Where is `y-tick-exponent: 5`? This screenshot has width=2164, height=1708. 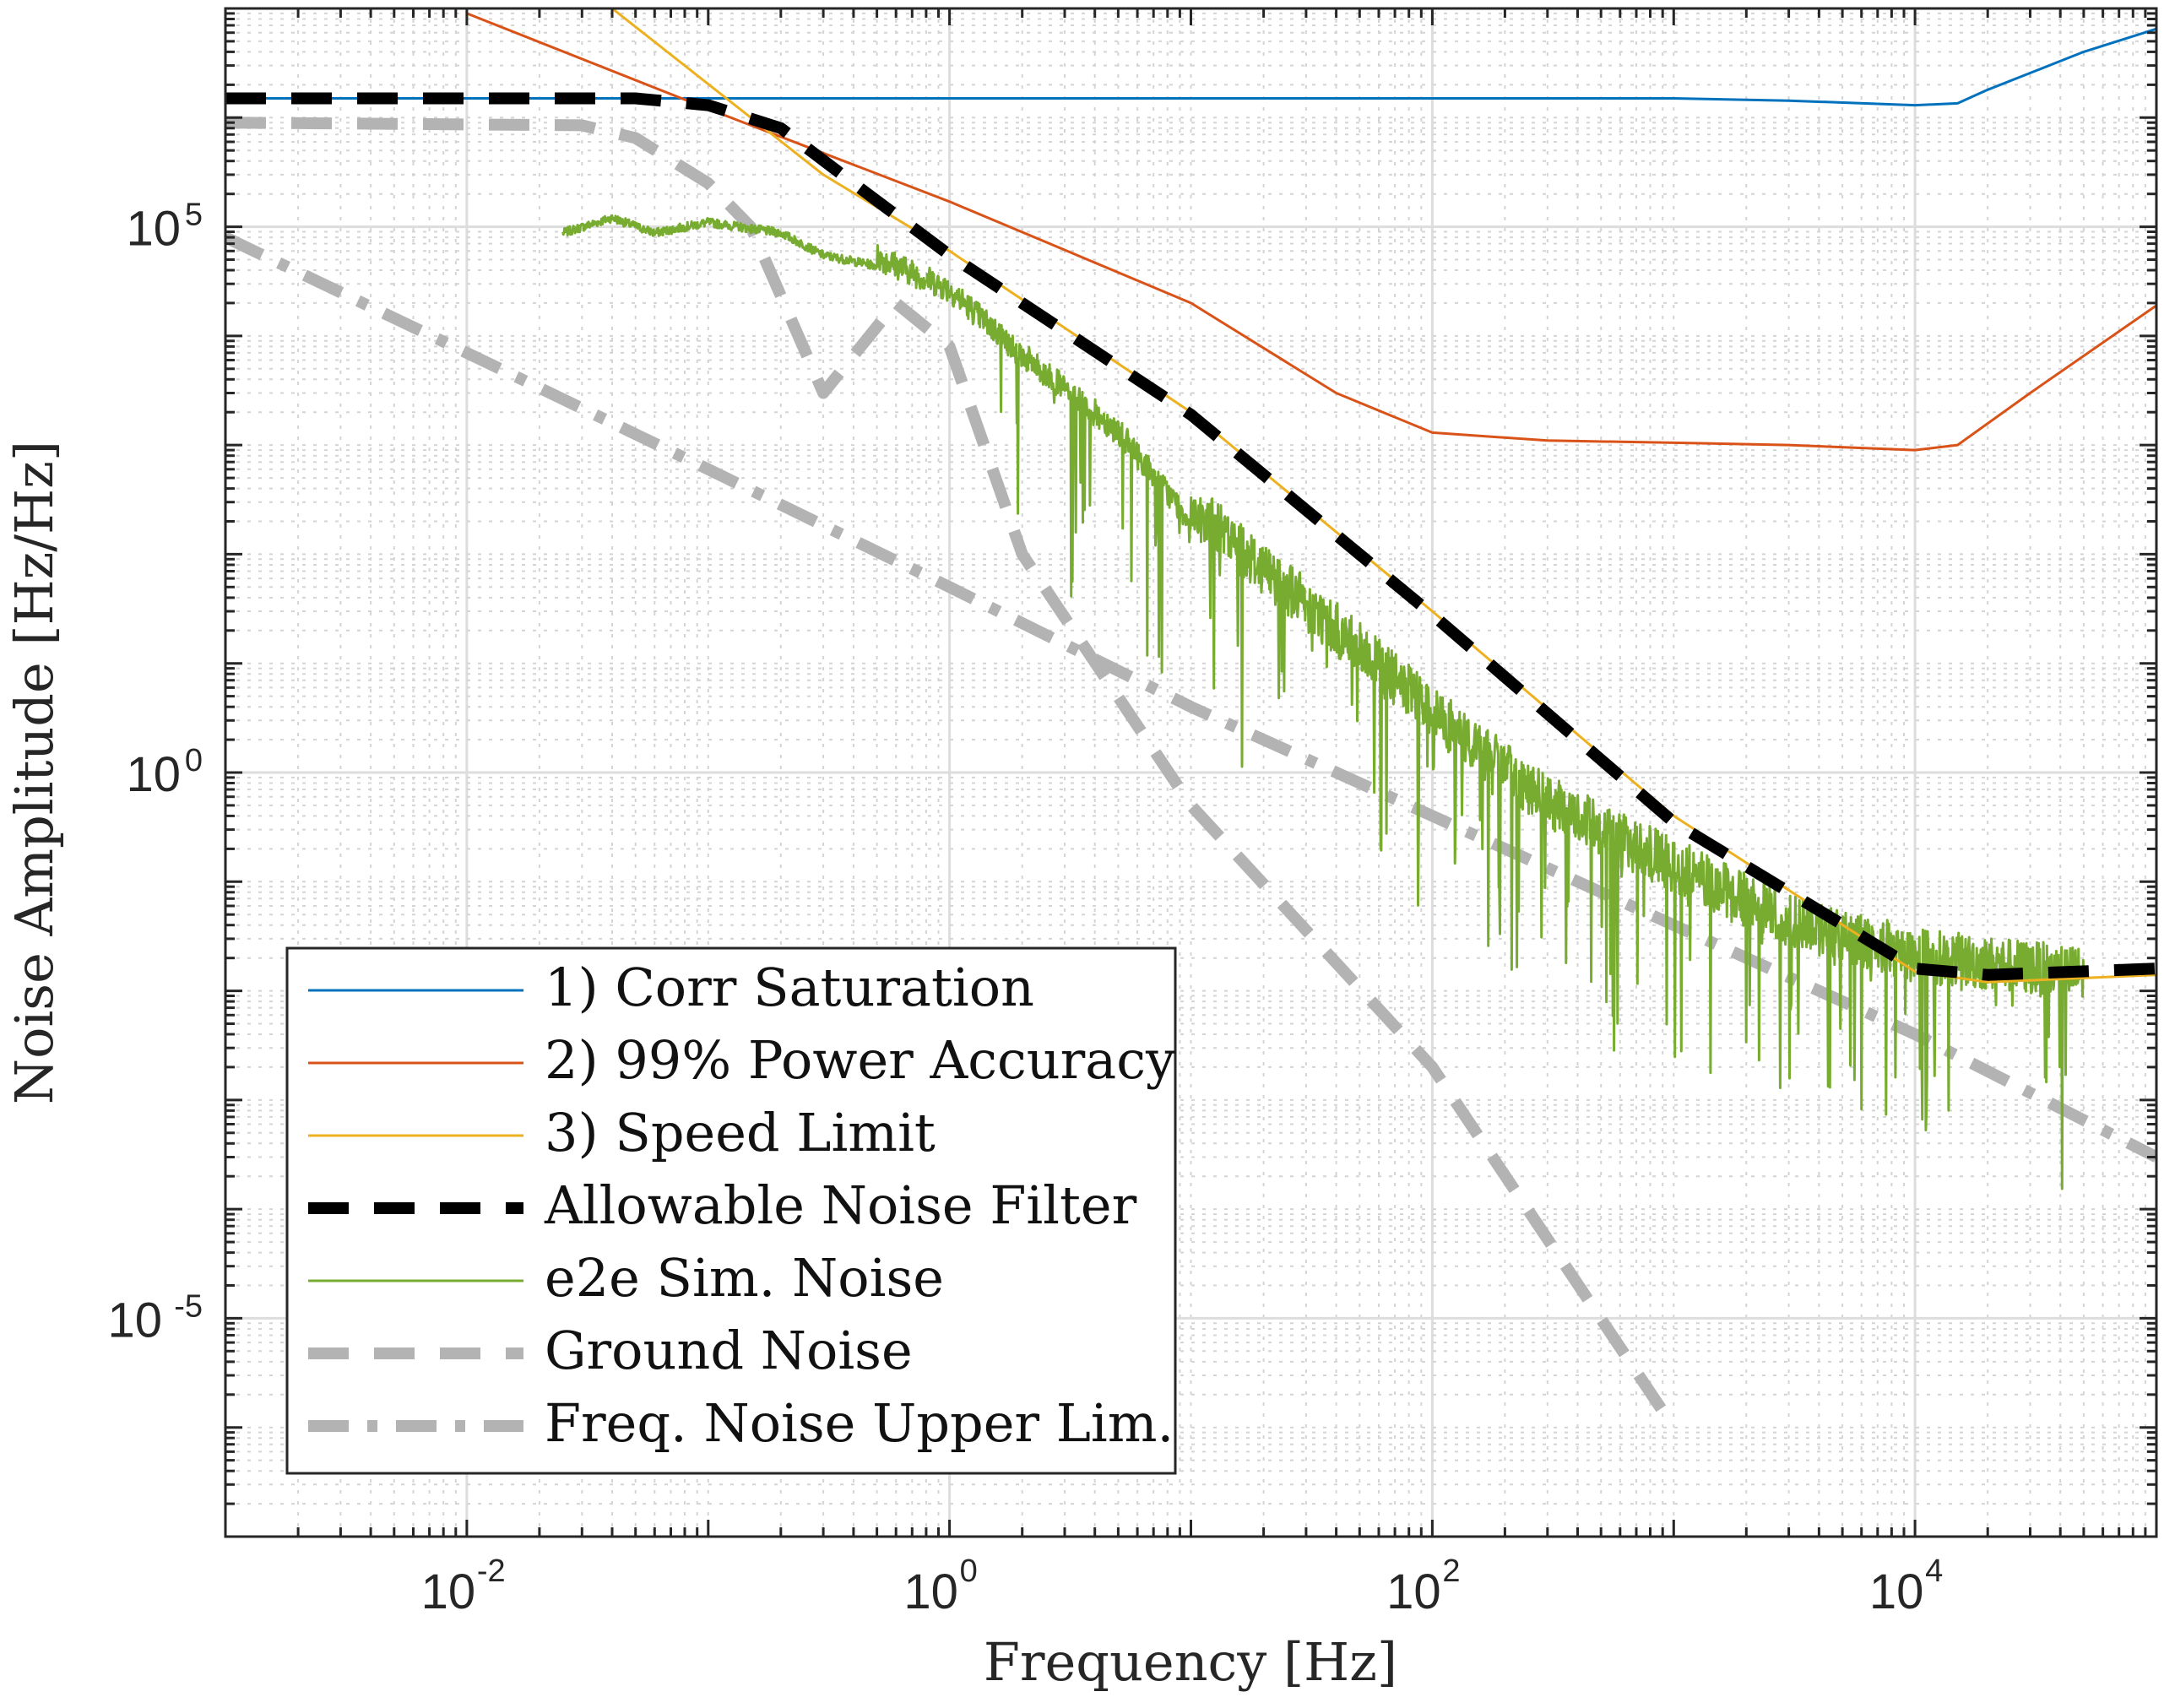 y-tick-exponent: 5 is located at coordinates (194, 215).